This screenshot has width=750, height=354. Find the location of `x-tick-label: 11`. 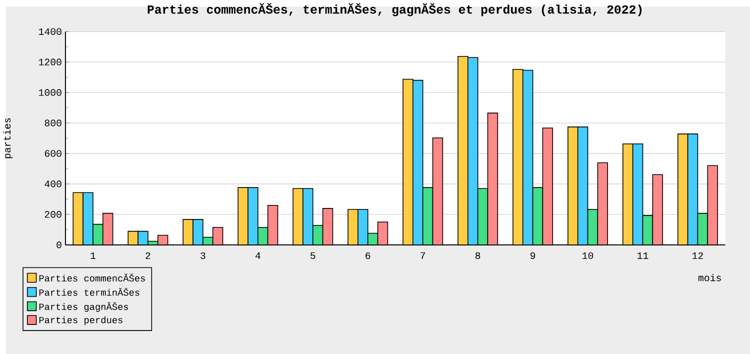

x-tick-label: 11 is located at coordinates (643, 255).